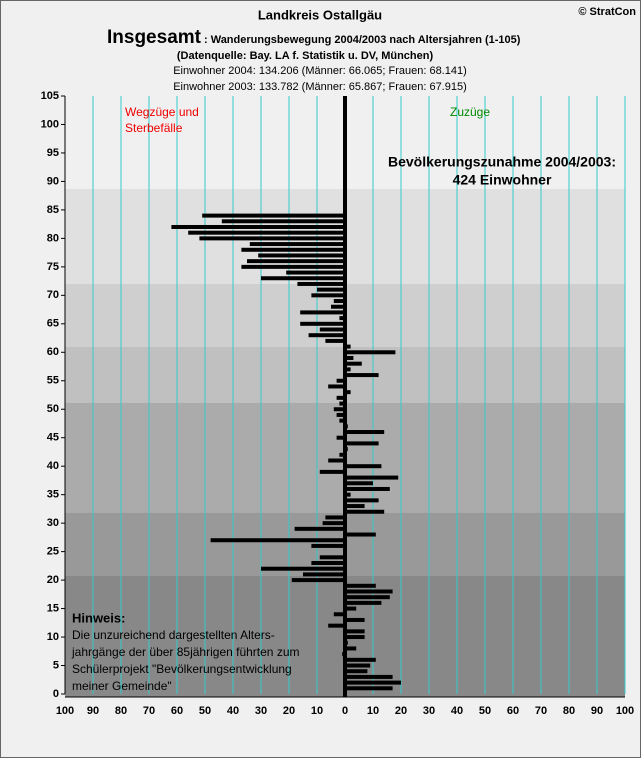 This screenshot has width=641, height=758. I want to click on x-tick-label: 50, so click(205, 711).